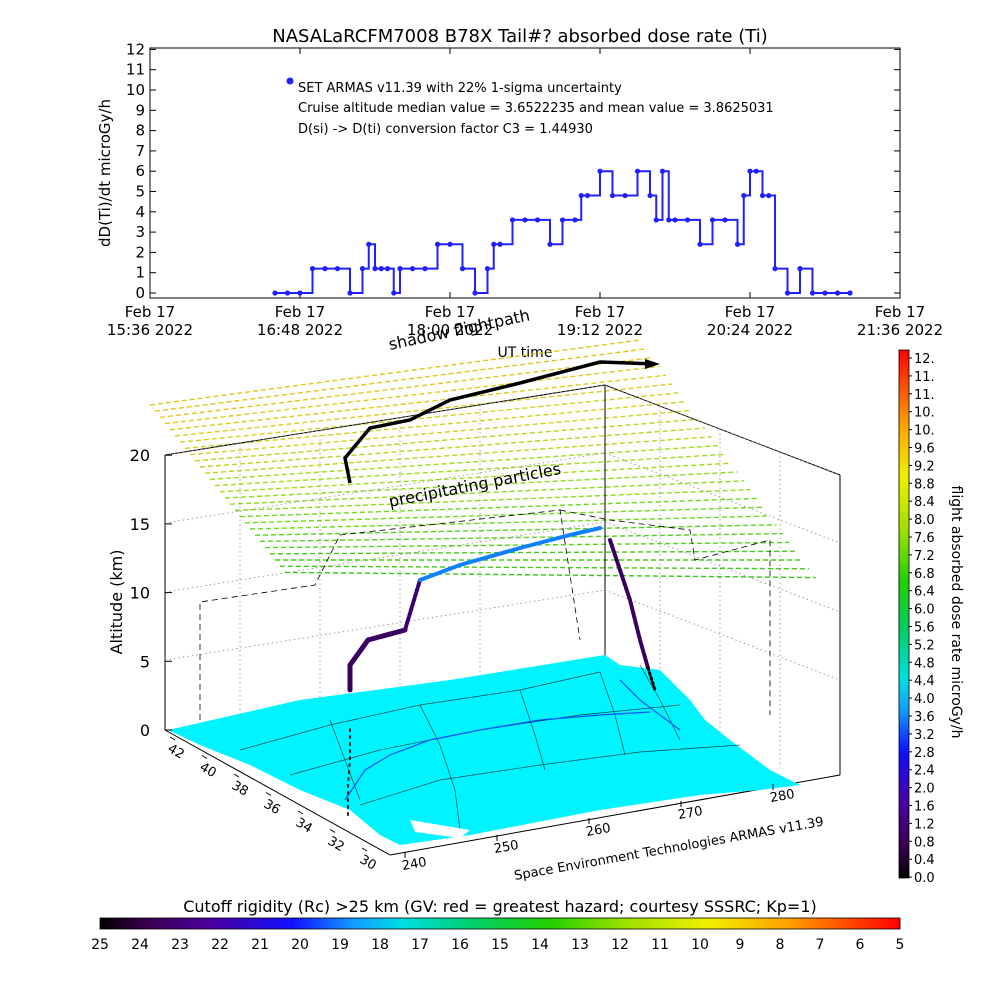 This screenshot has width=1000, height=1004. Describe the element at coordinates (780, 945) in the screenshot. I see `rigidity-colorbar-tick-label: 8` at that location.